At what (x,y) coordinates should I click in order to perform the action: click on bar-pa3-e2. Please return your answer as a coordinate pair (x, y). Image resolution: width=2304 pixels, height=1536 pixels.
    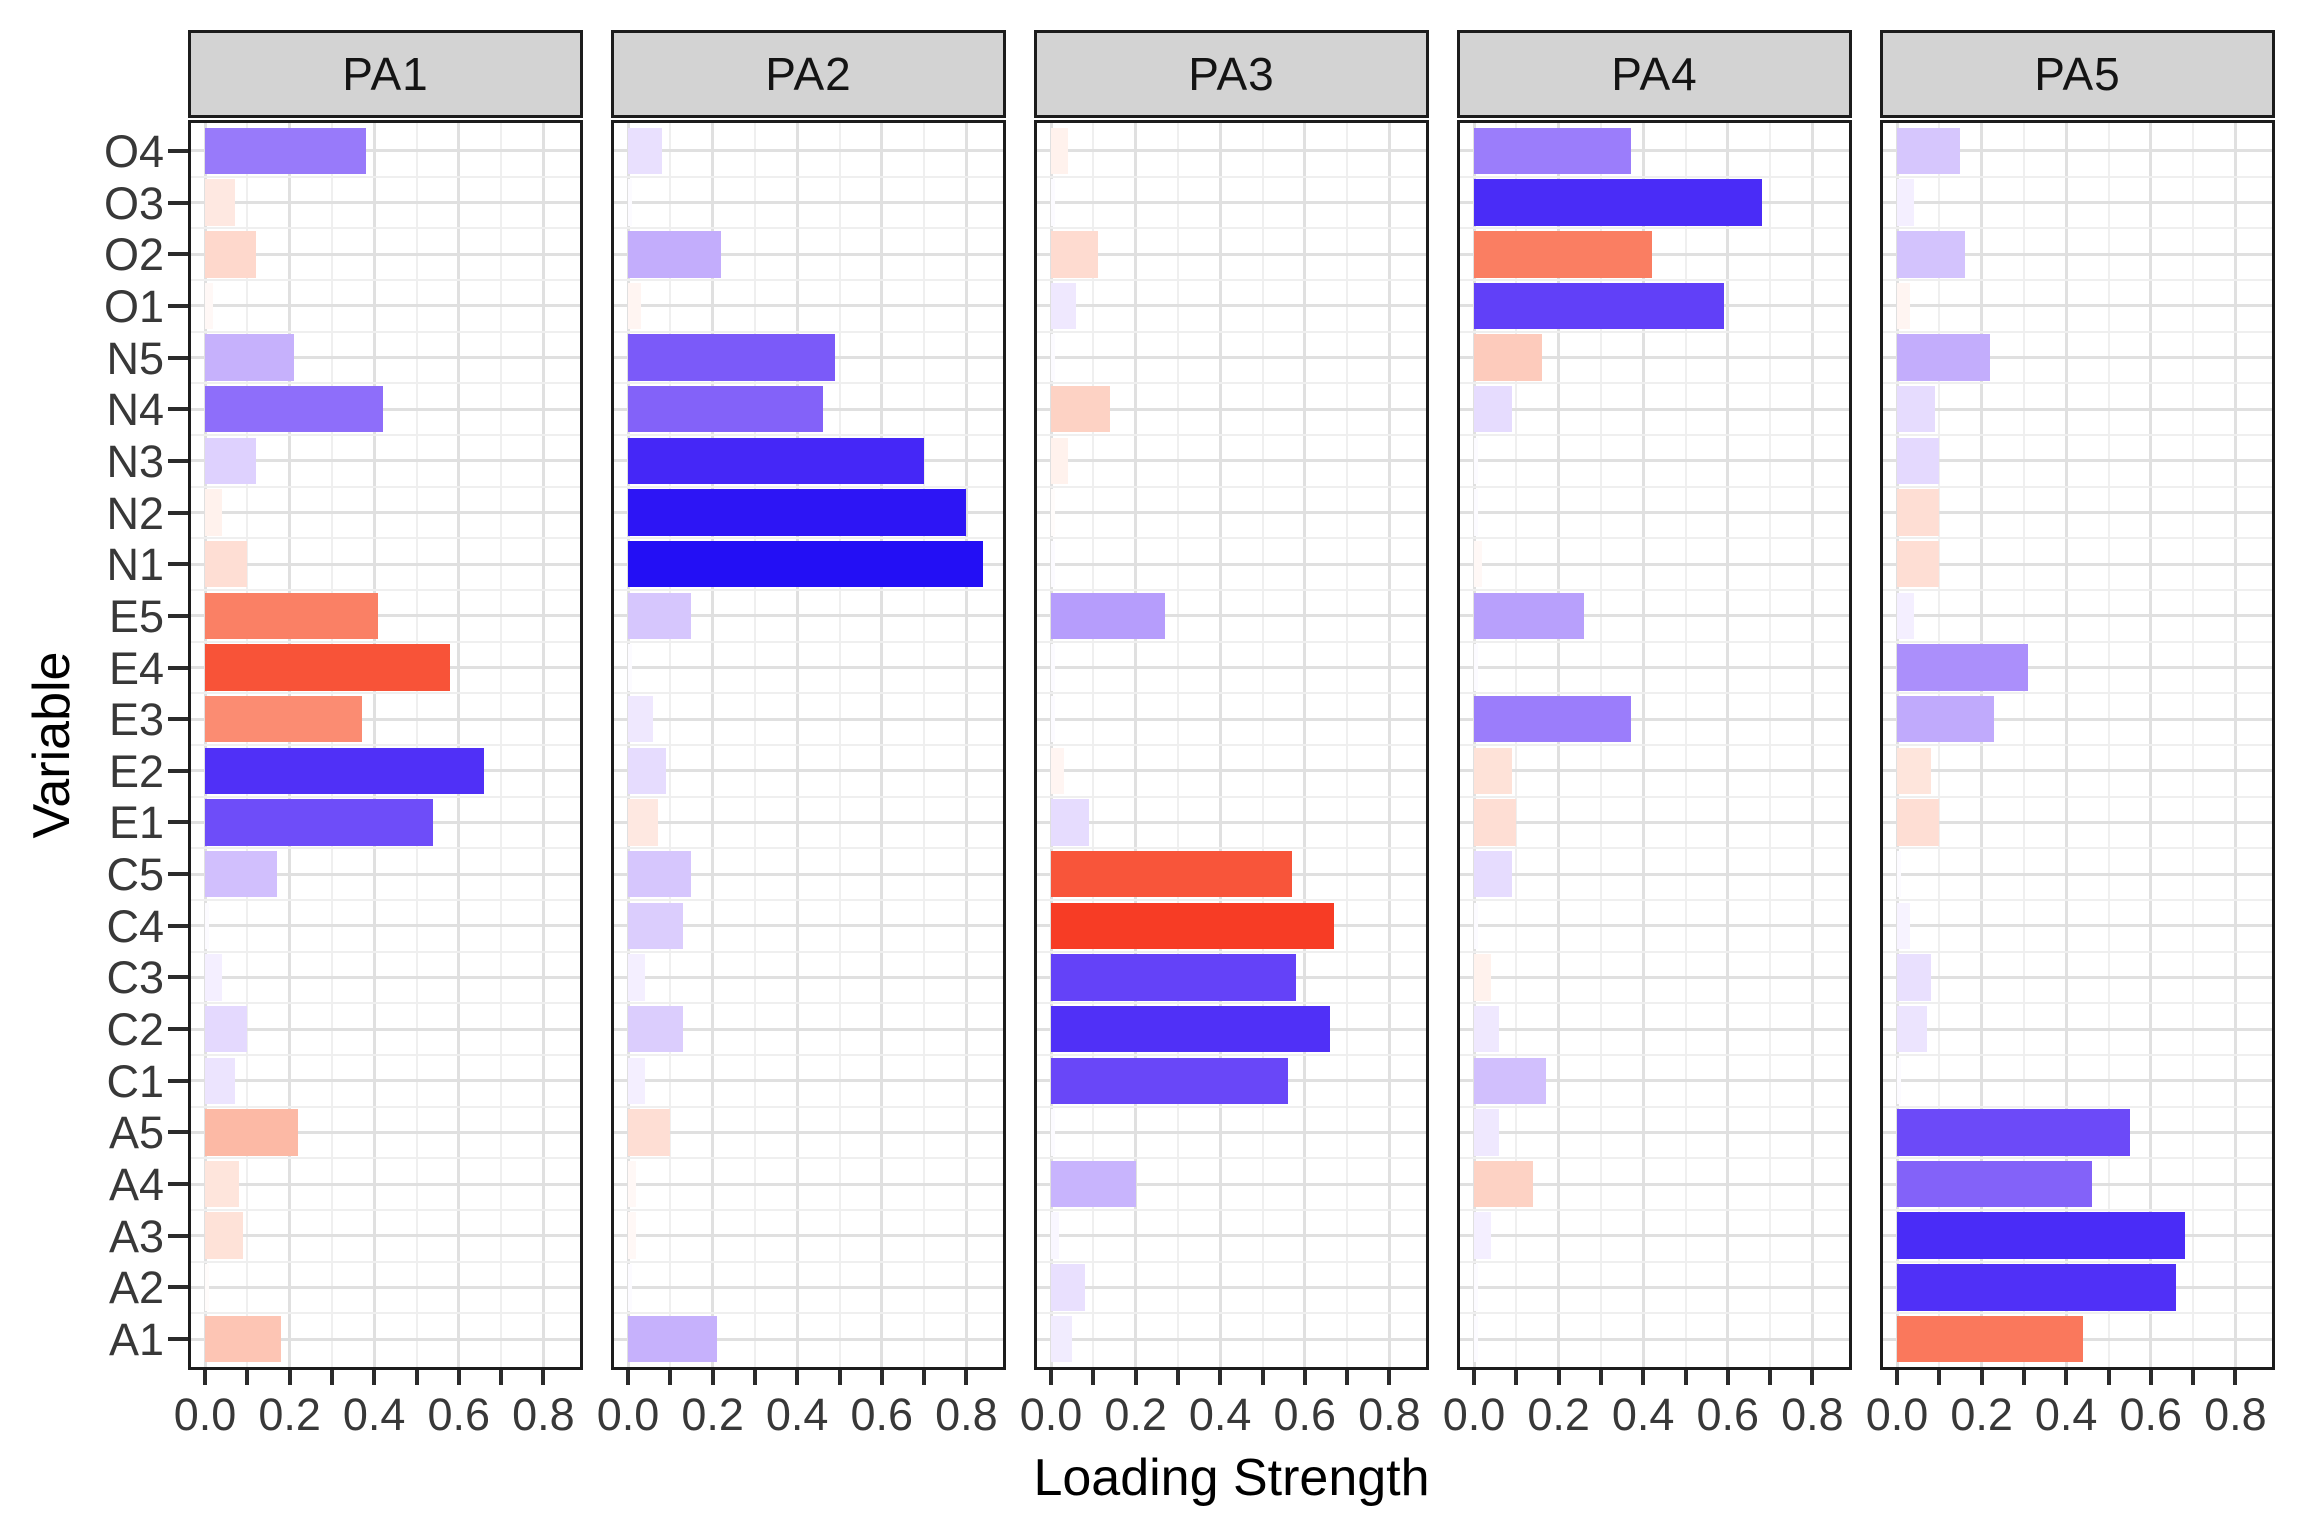
    Looking at the image, I should click on (1057, 771).